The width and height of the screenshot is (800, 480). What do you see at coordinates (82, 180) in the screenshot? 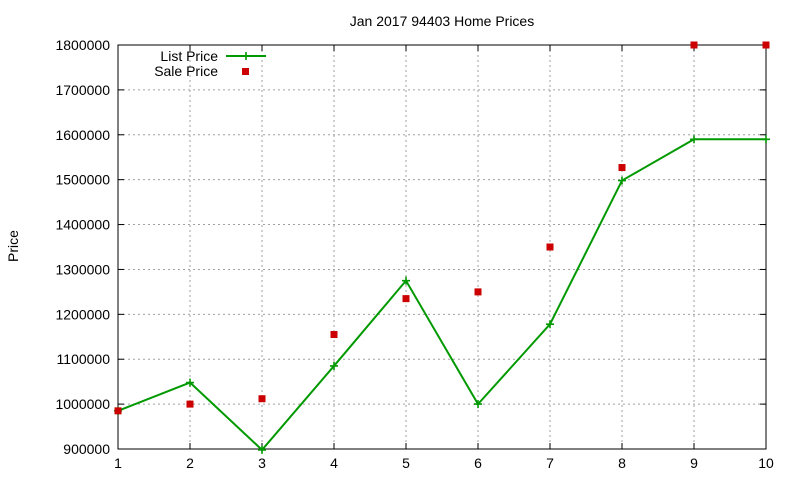
I see `y-tick-label: 1500000` at bounding box center [82, 180].